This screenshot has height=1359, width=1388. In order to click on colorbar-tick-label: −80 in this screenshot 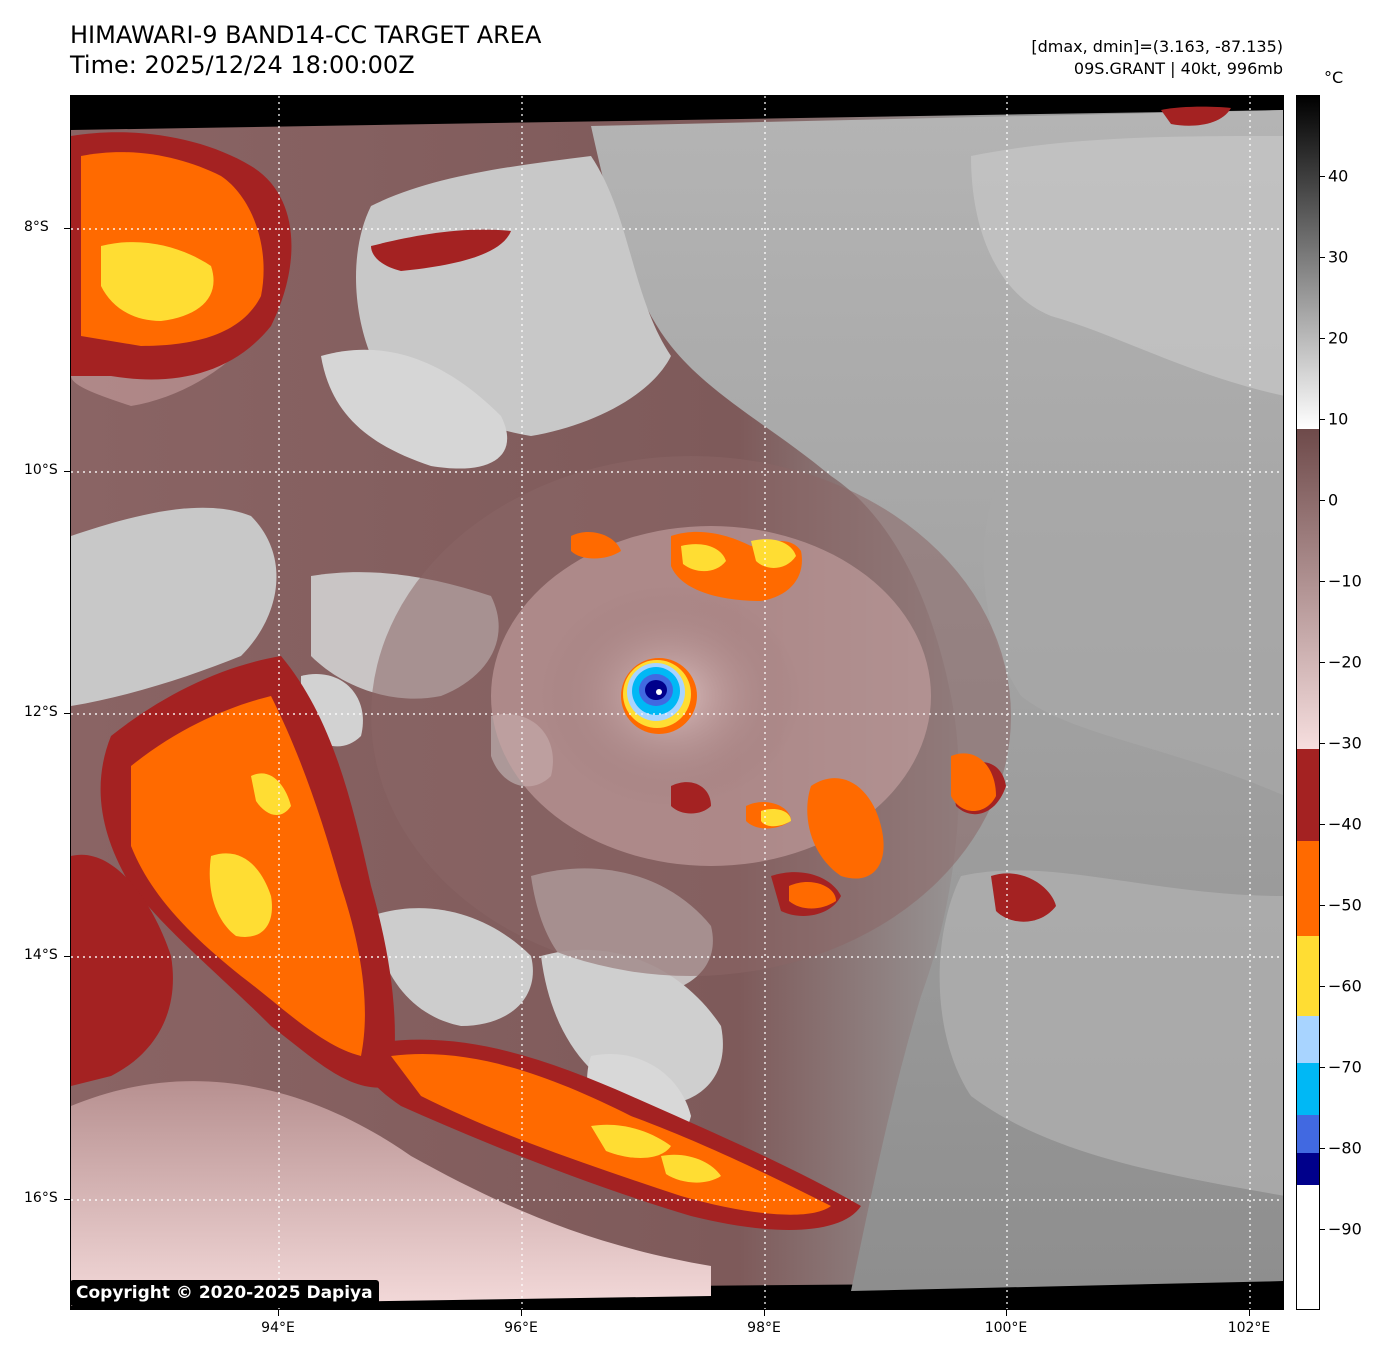, I will do `click(1345, 1148)`.